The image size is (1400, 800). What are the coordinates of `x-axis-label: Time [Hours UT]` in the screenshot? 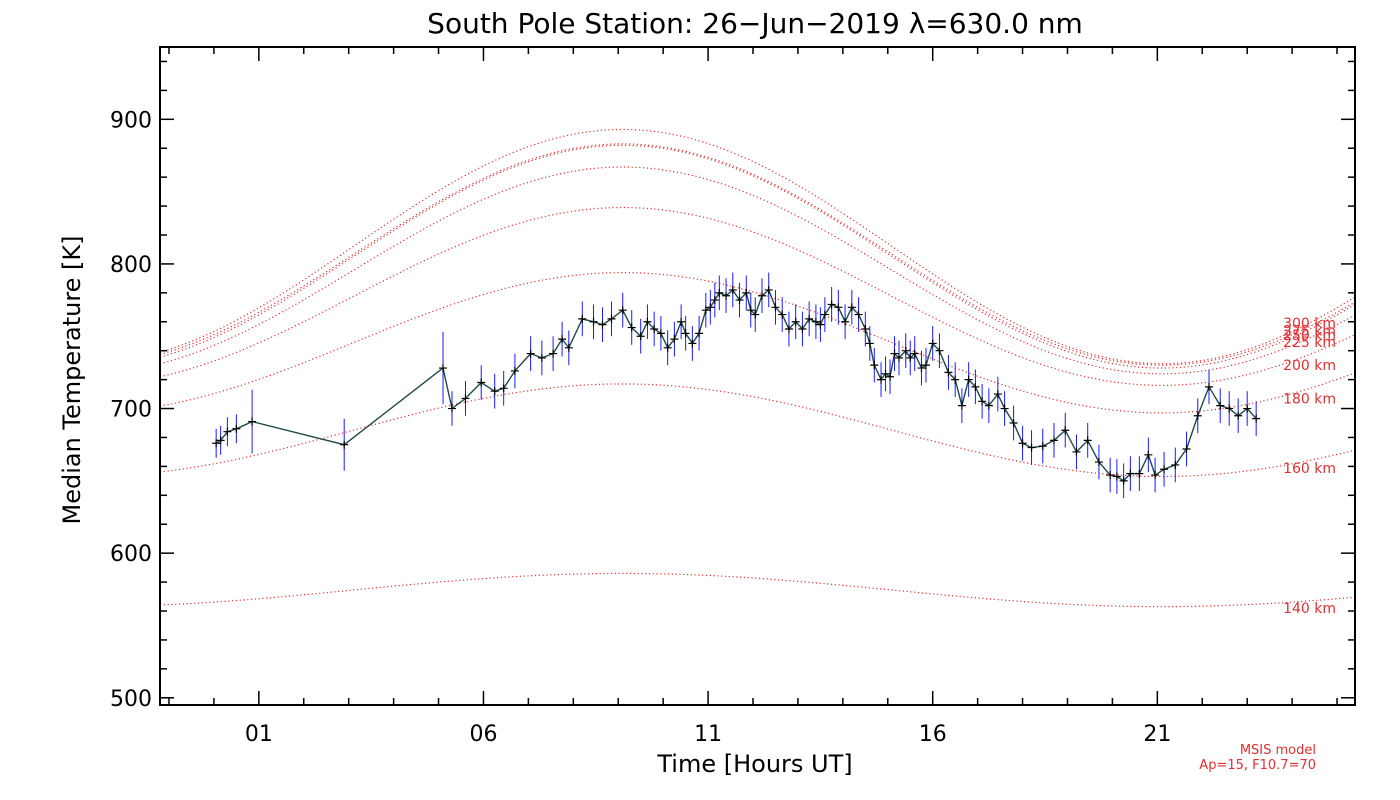 It's located at (754, 764).